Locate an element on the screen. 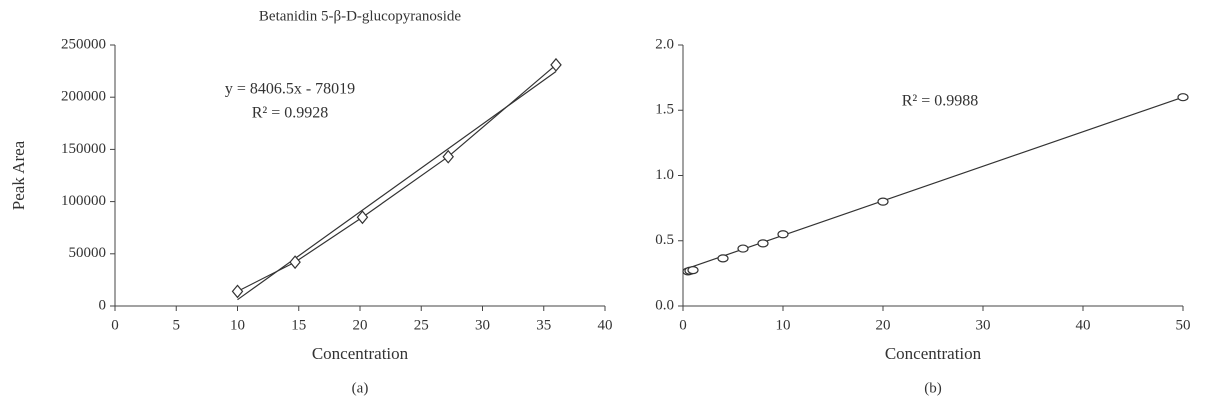 The width and height of the screenshot is (1218, 406). y-axis-label: Peak Area is located at coordinates (18, 175).